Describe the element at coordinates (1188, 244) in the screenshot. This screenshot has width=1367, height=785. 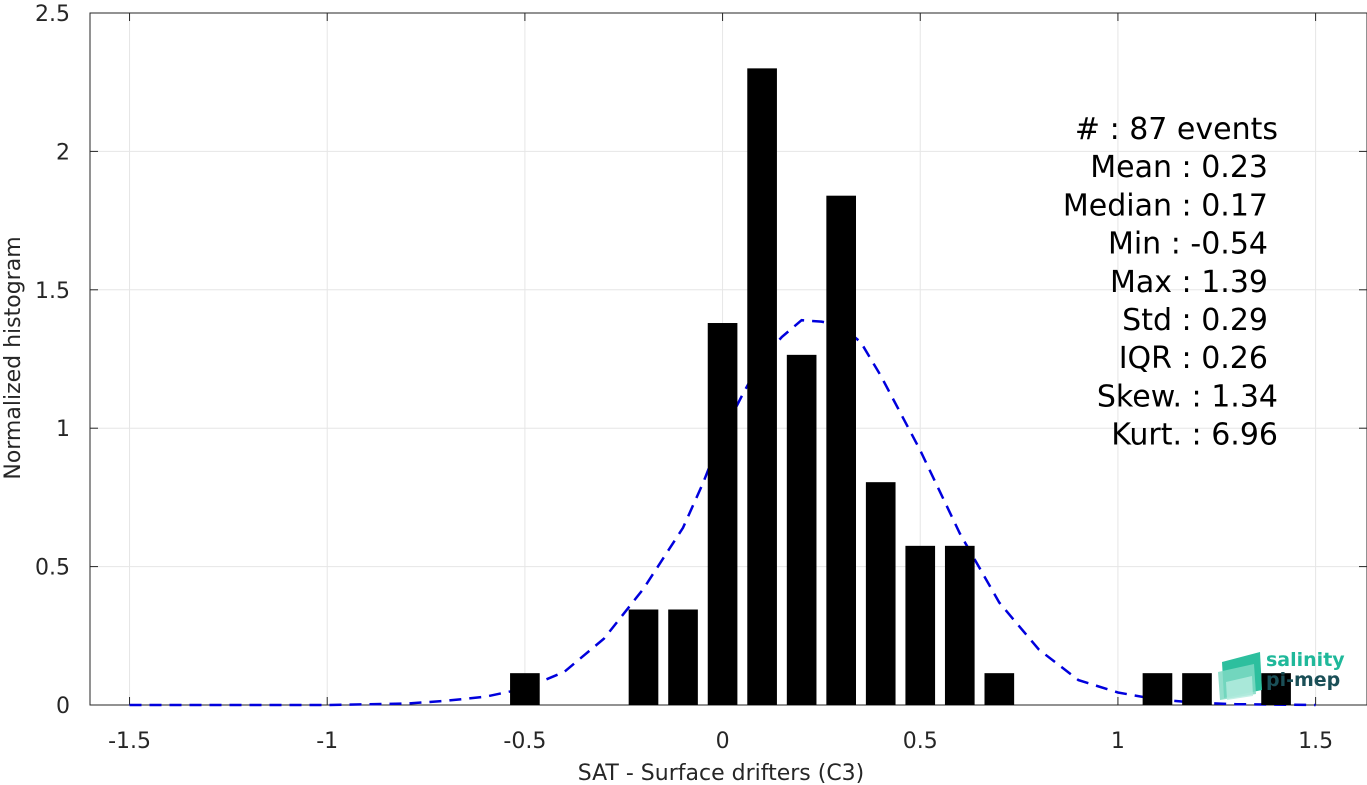
I see `stat-line: Min : -0.54` at that location.